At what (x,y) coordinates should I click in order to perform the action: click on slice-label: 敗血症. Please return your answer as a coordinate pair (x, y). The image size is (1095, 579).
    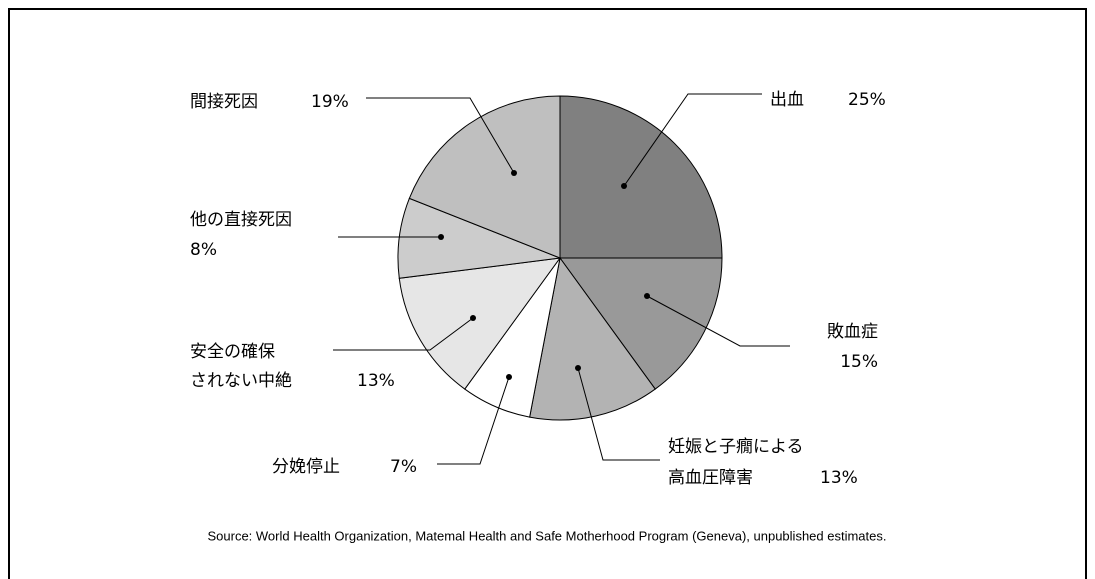
    Looking at the image, I should click on (852, 332).